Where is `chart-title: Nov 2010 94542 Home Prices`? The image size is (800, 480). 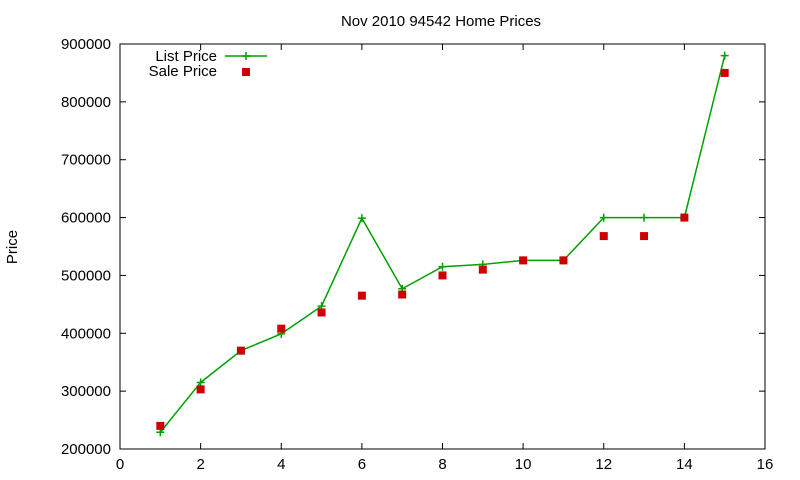 chart-title: Nov 2010 94542 Home Prices is located at coordinates (441, 21).